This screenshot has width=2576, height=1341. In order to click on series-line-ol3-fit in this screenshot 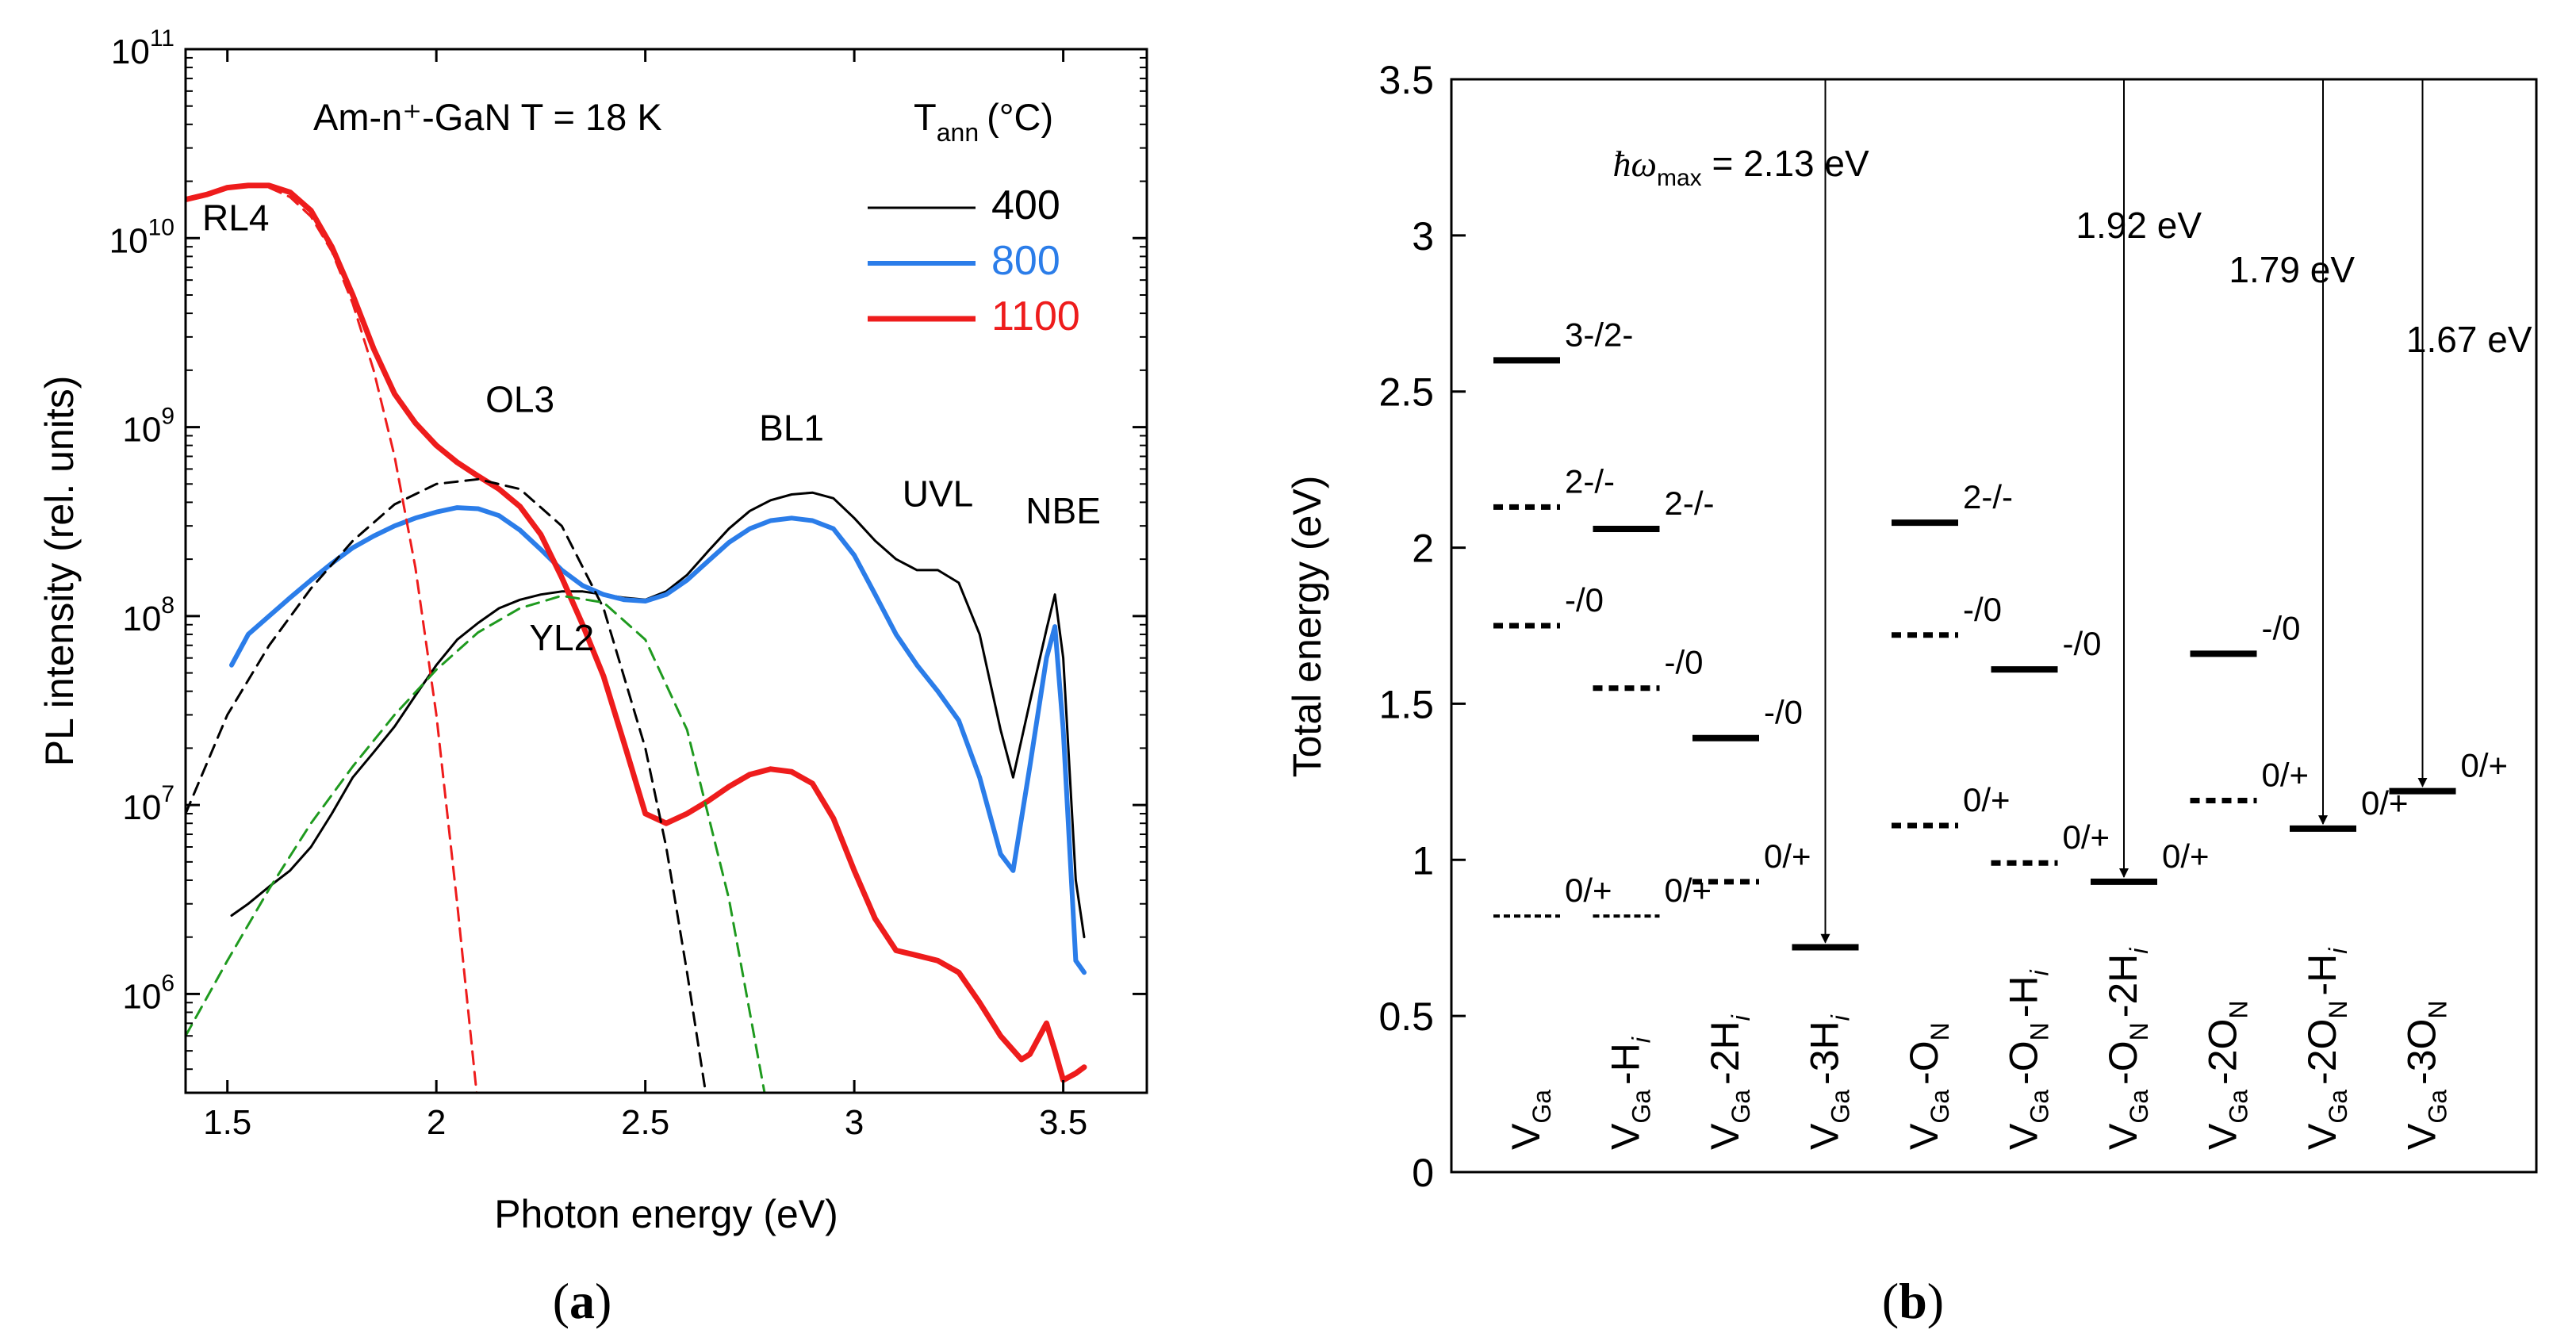, I will do `click(447, 785)`.